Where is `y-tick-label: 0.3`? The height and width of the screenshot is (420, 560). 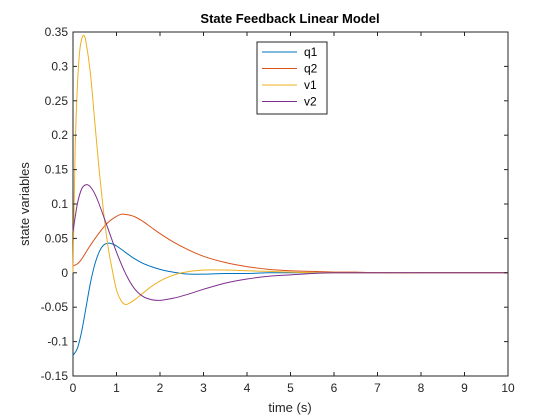 y-tick-label: 0.3 is located at coordinates (59, 66).